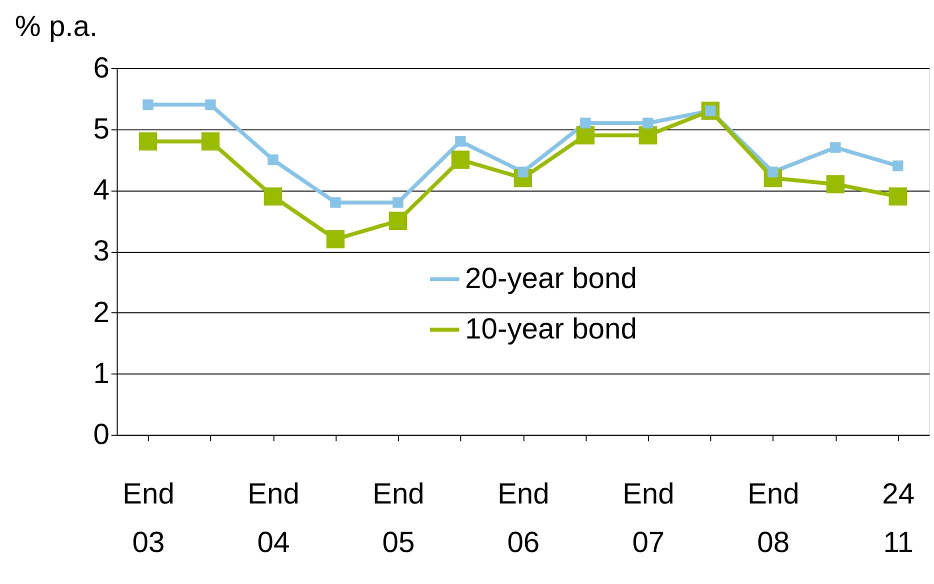 This screenshot has width=934, height=584. Describe the element at coordinates (56, 26) in the screenshot. I see `y-axis-title: % p.a.` at that location.